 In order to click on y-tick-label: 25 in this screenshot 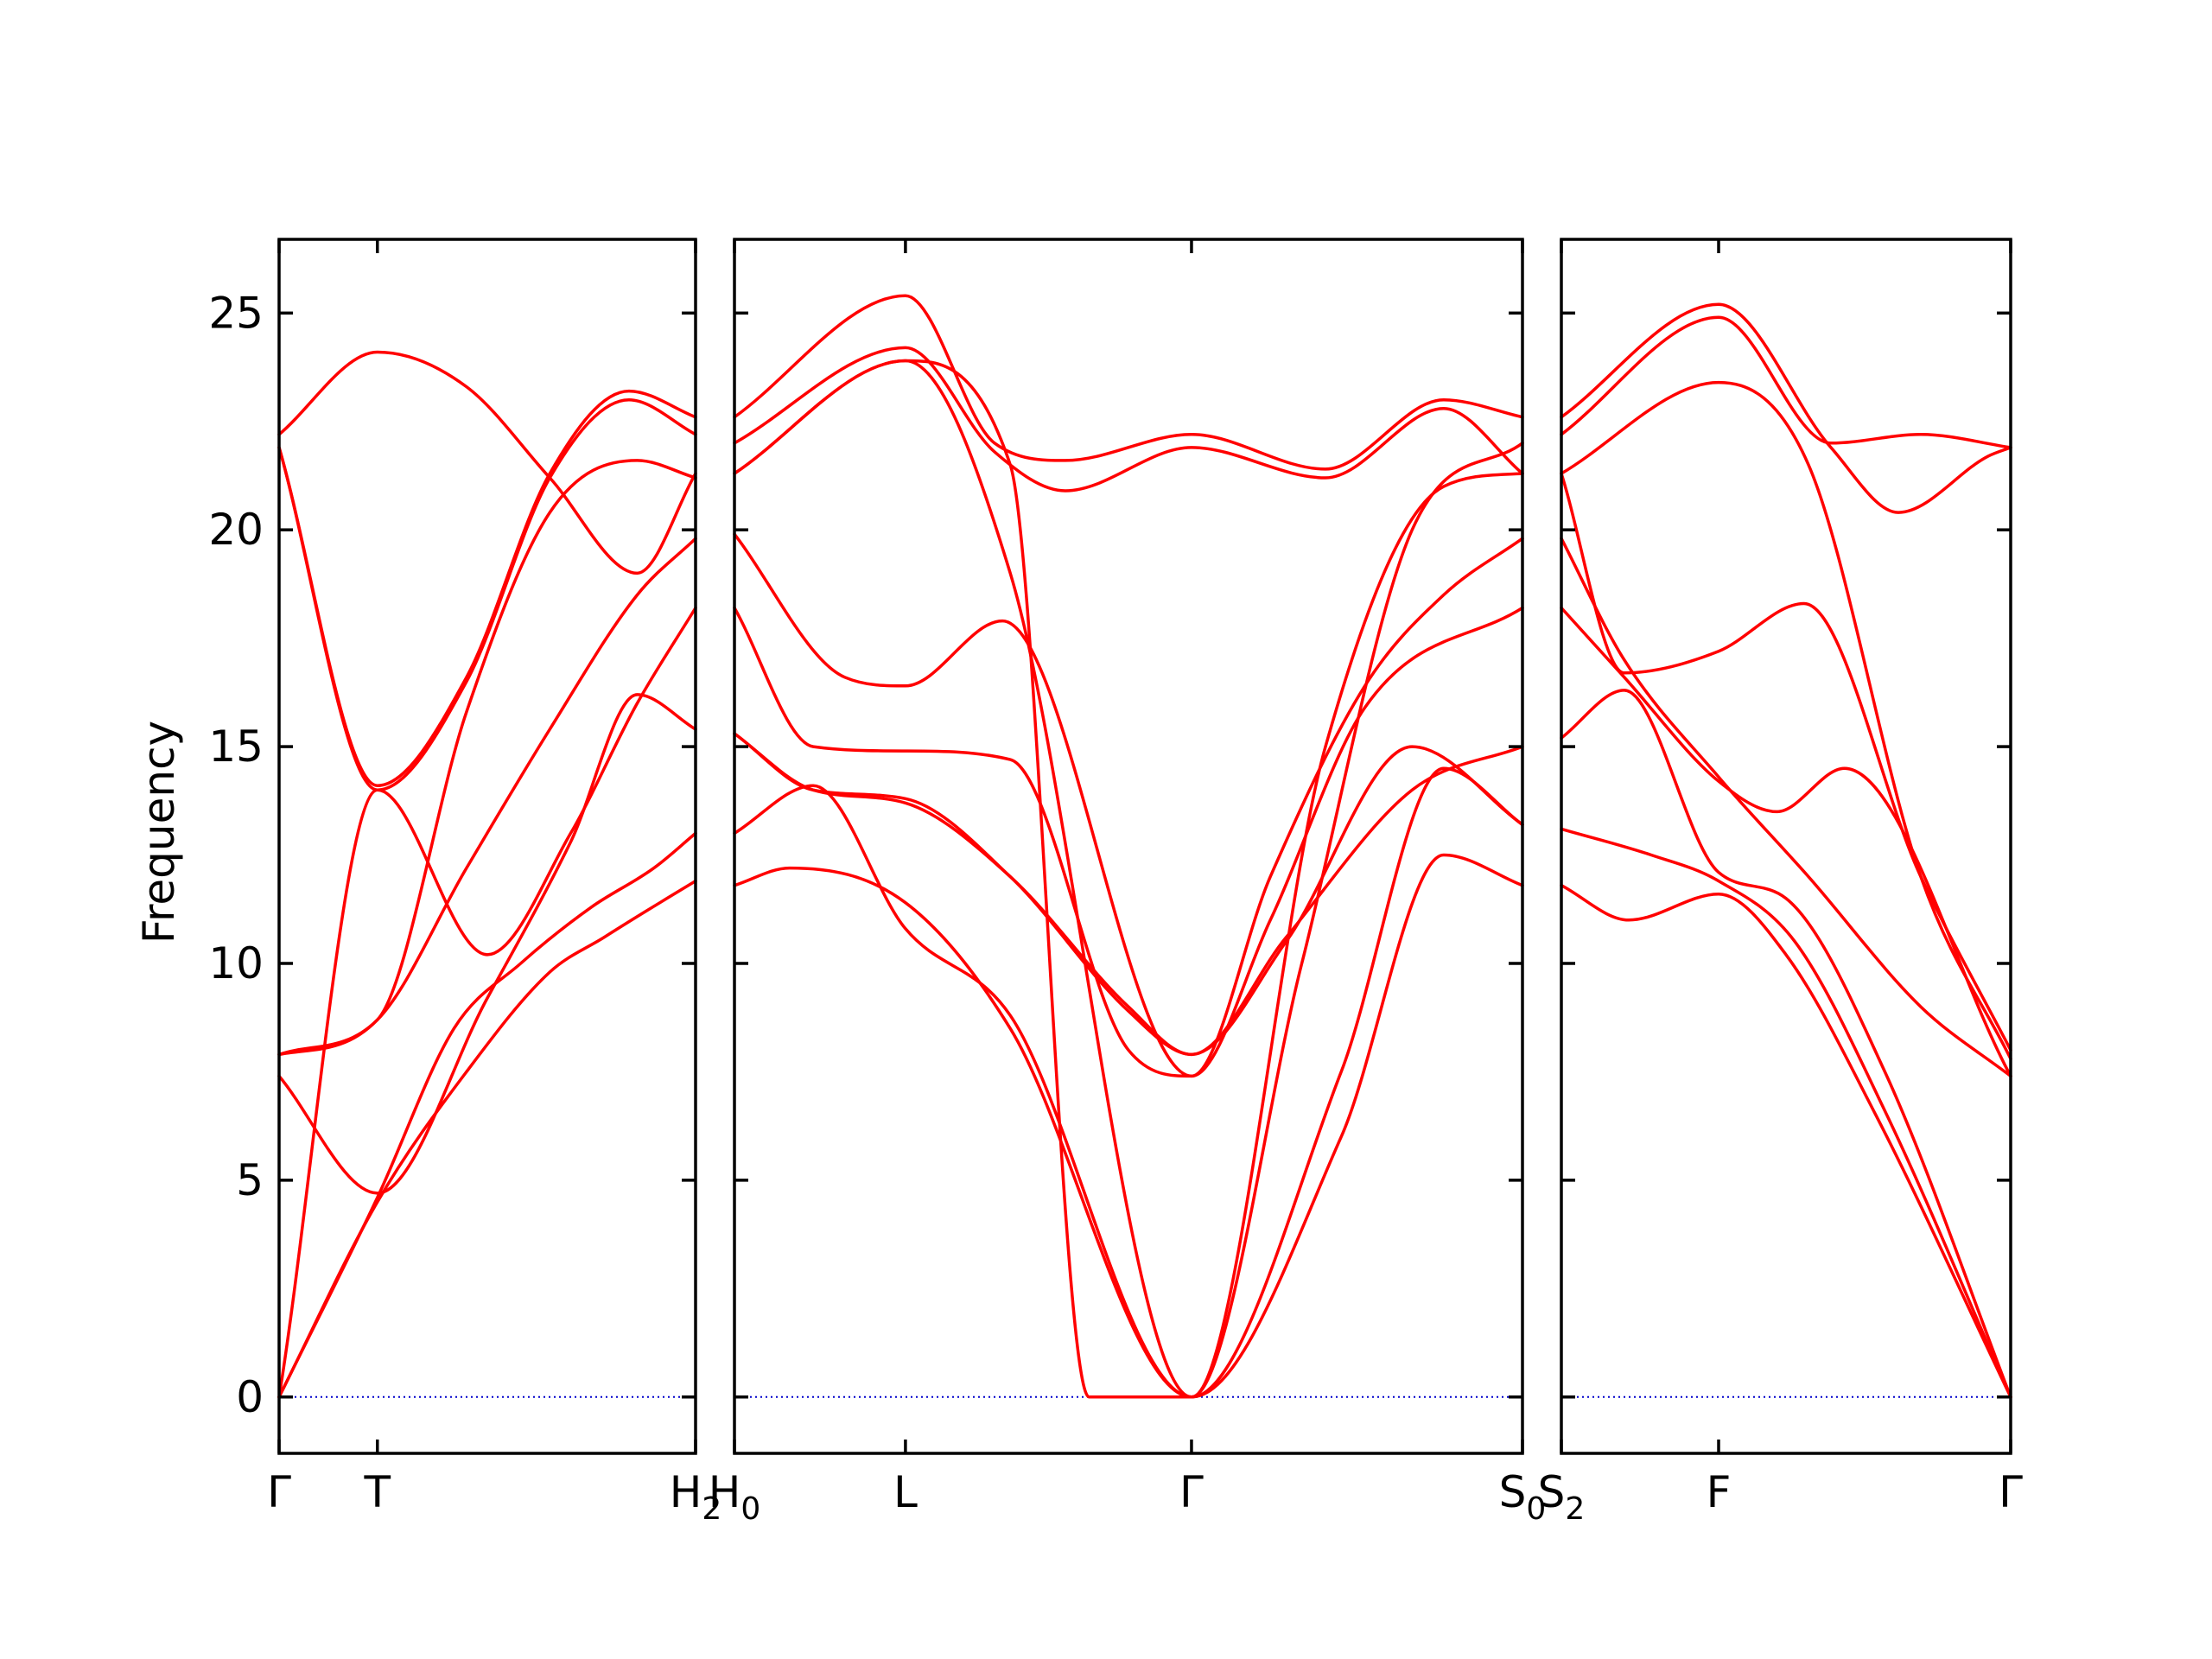, I will do `click(236, 313)`.